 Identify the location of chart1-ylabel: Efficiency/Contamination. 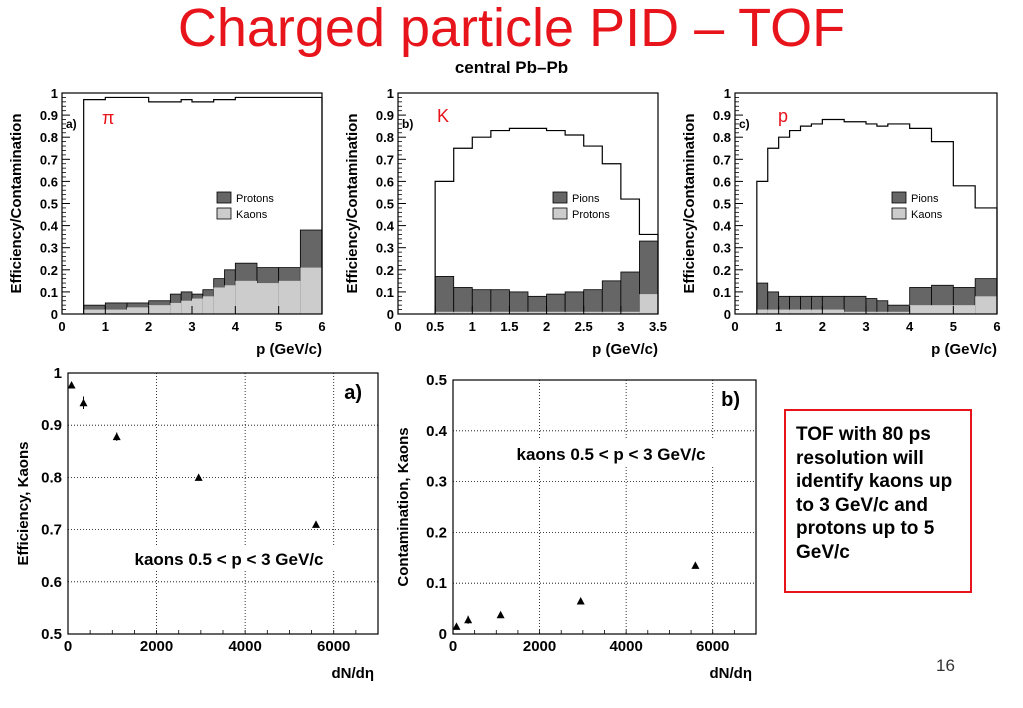
(16, 203).